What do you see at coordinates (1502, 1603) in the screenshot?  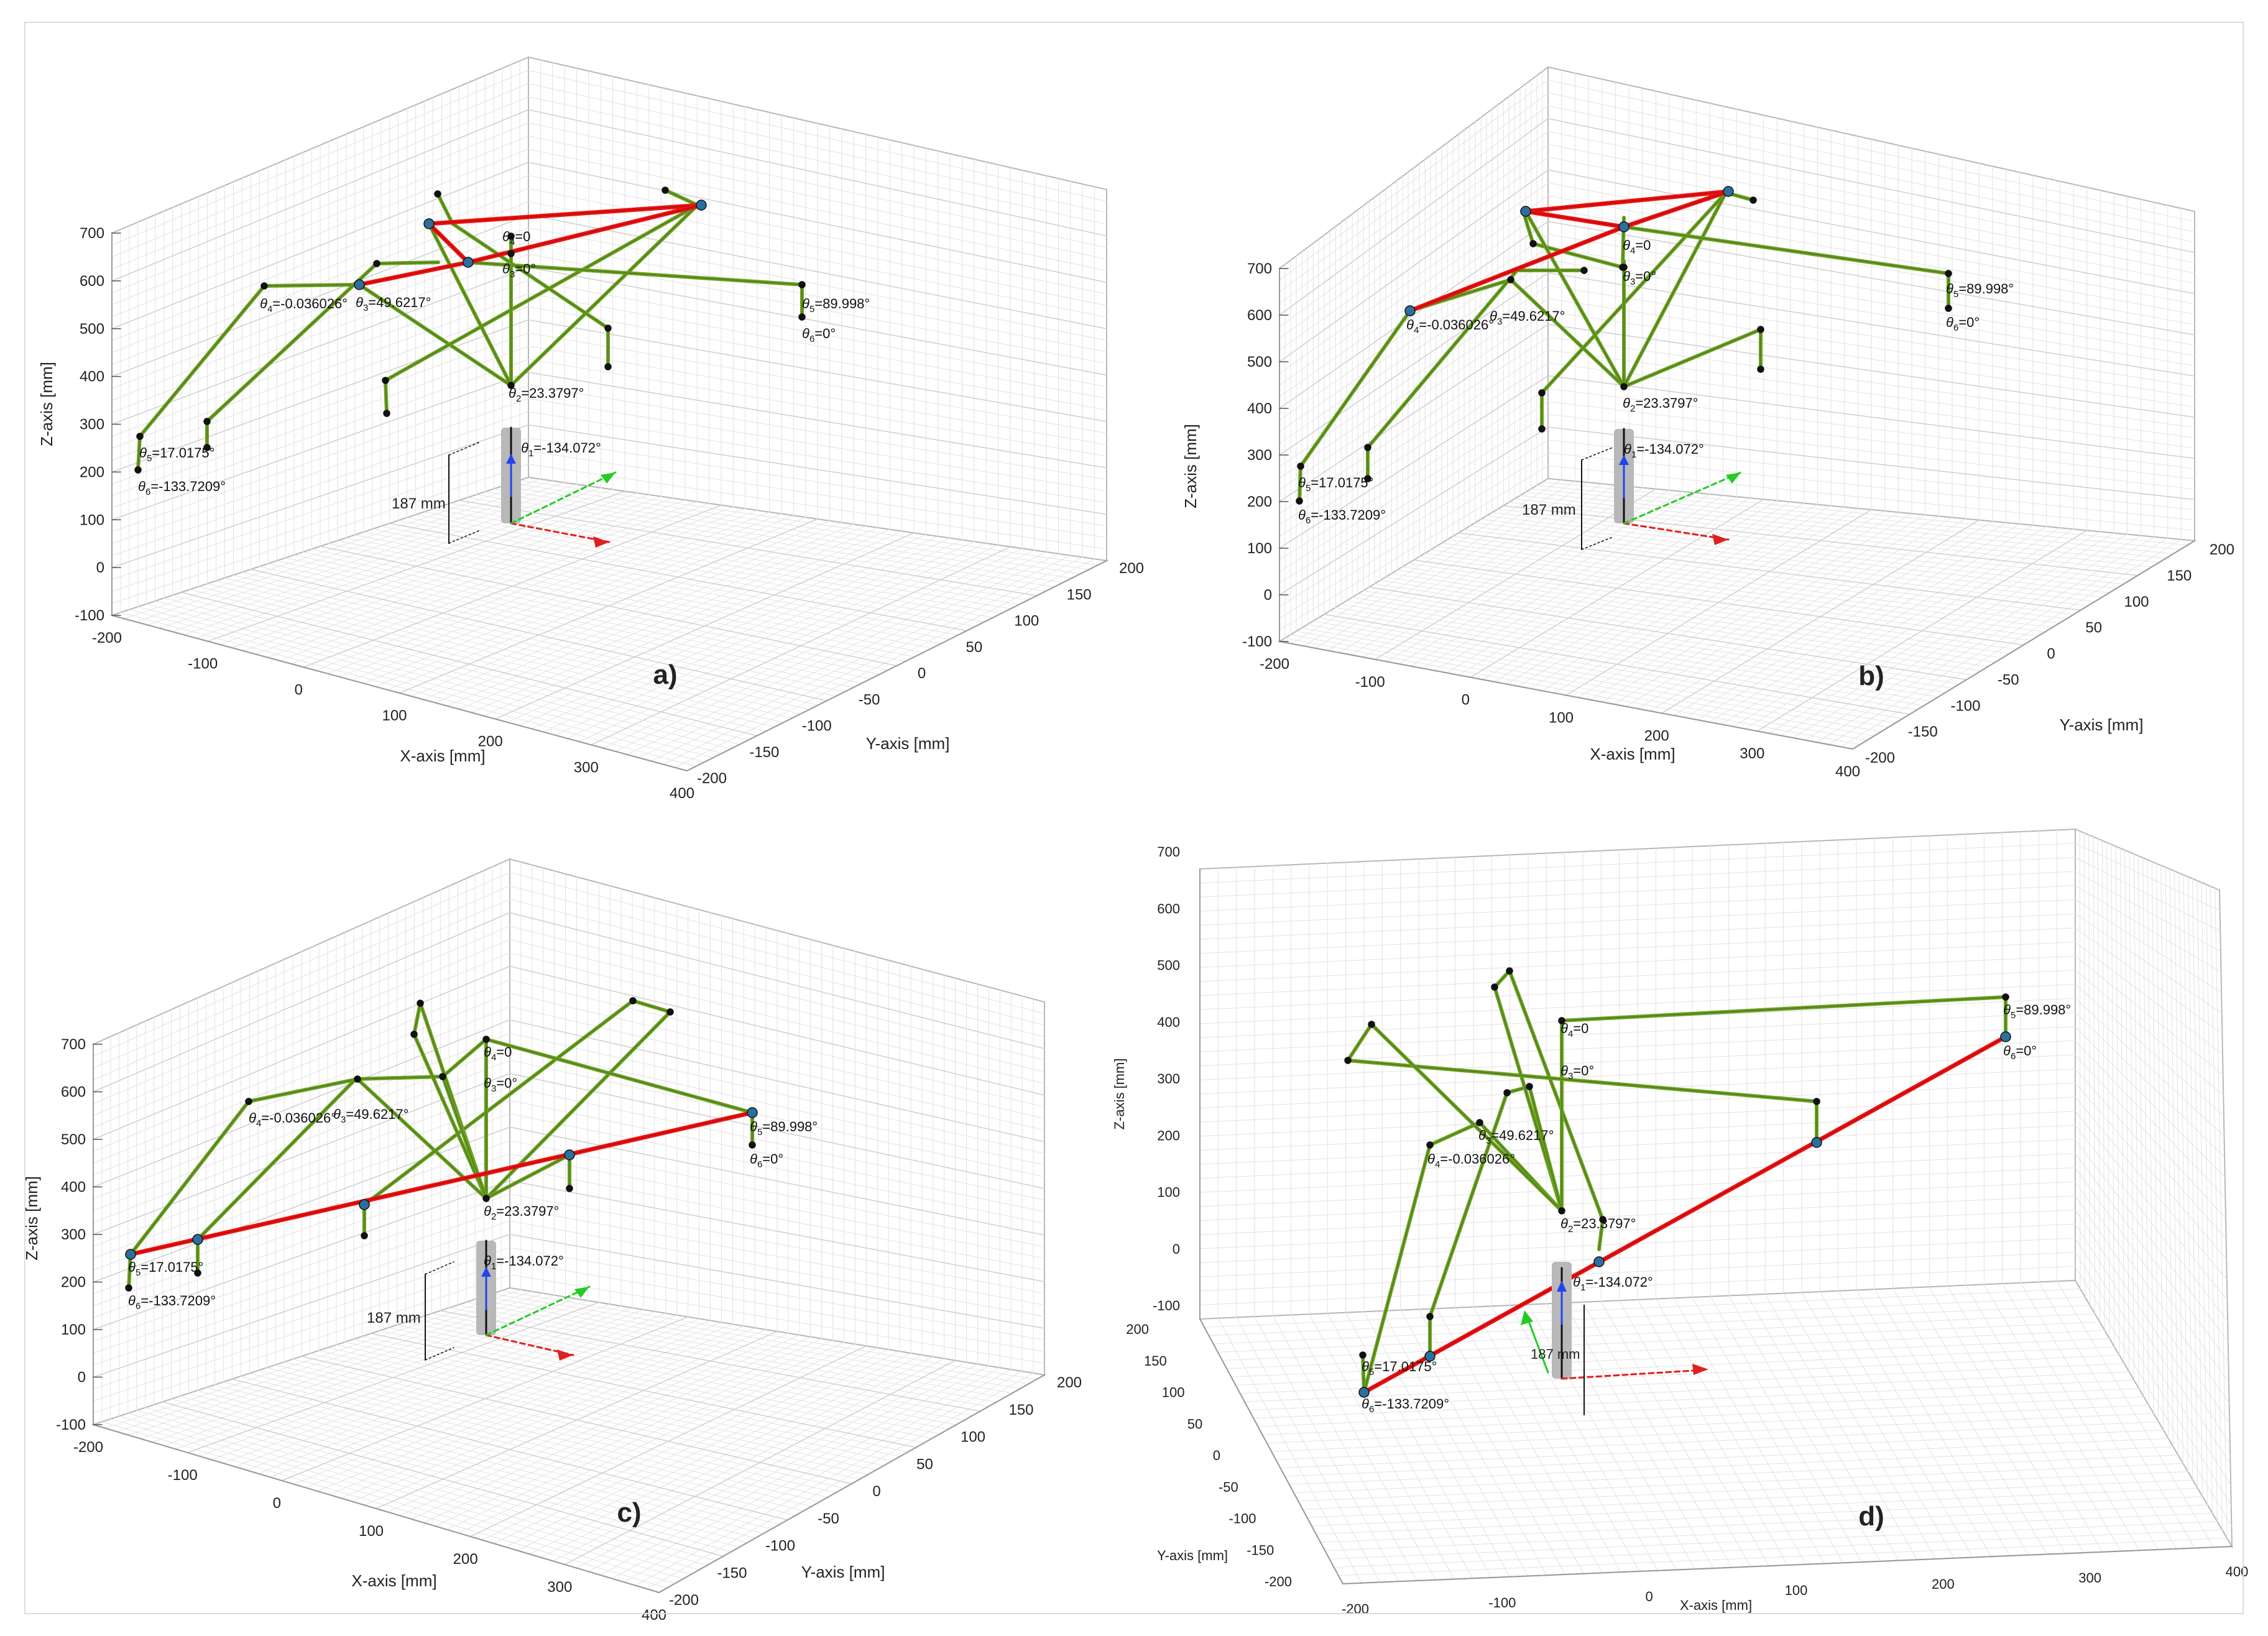 I see `x-tick-label: -100` at bounding box center [1502, 1603].